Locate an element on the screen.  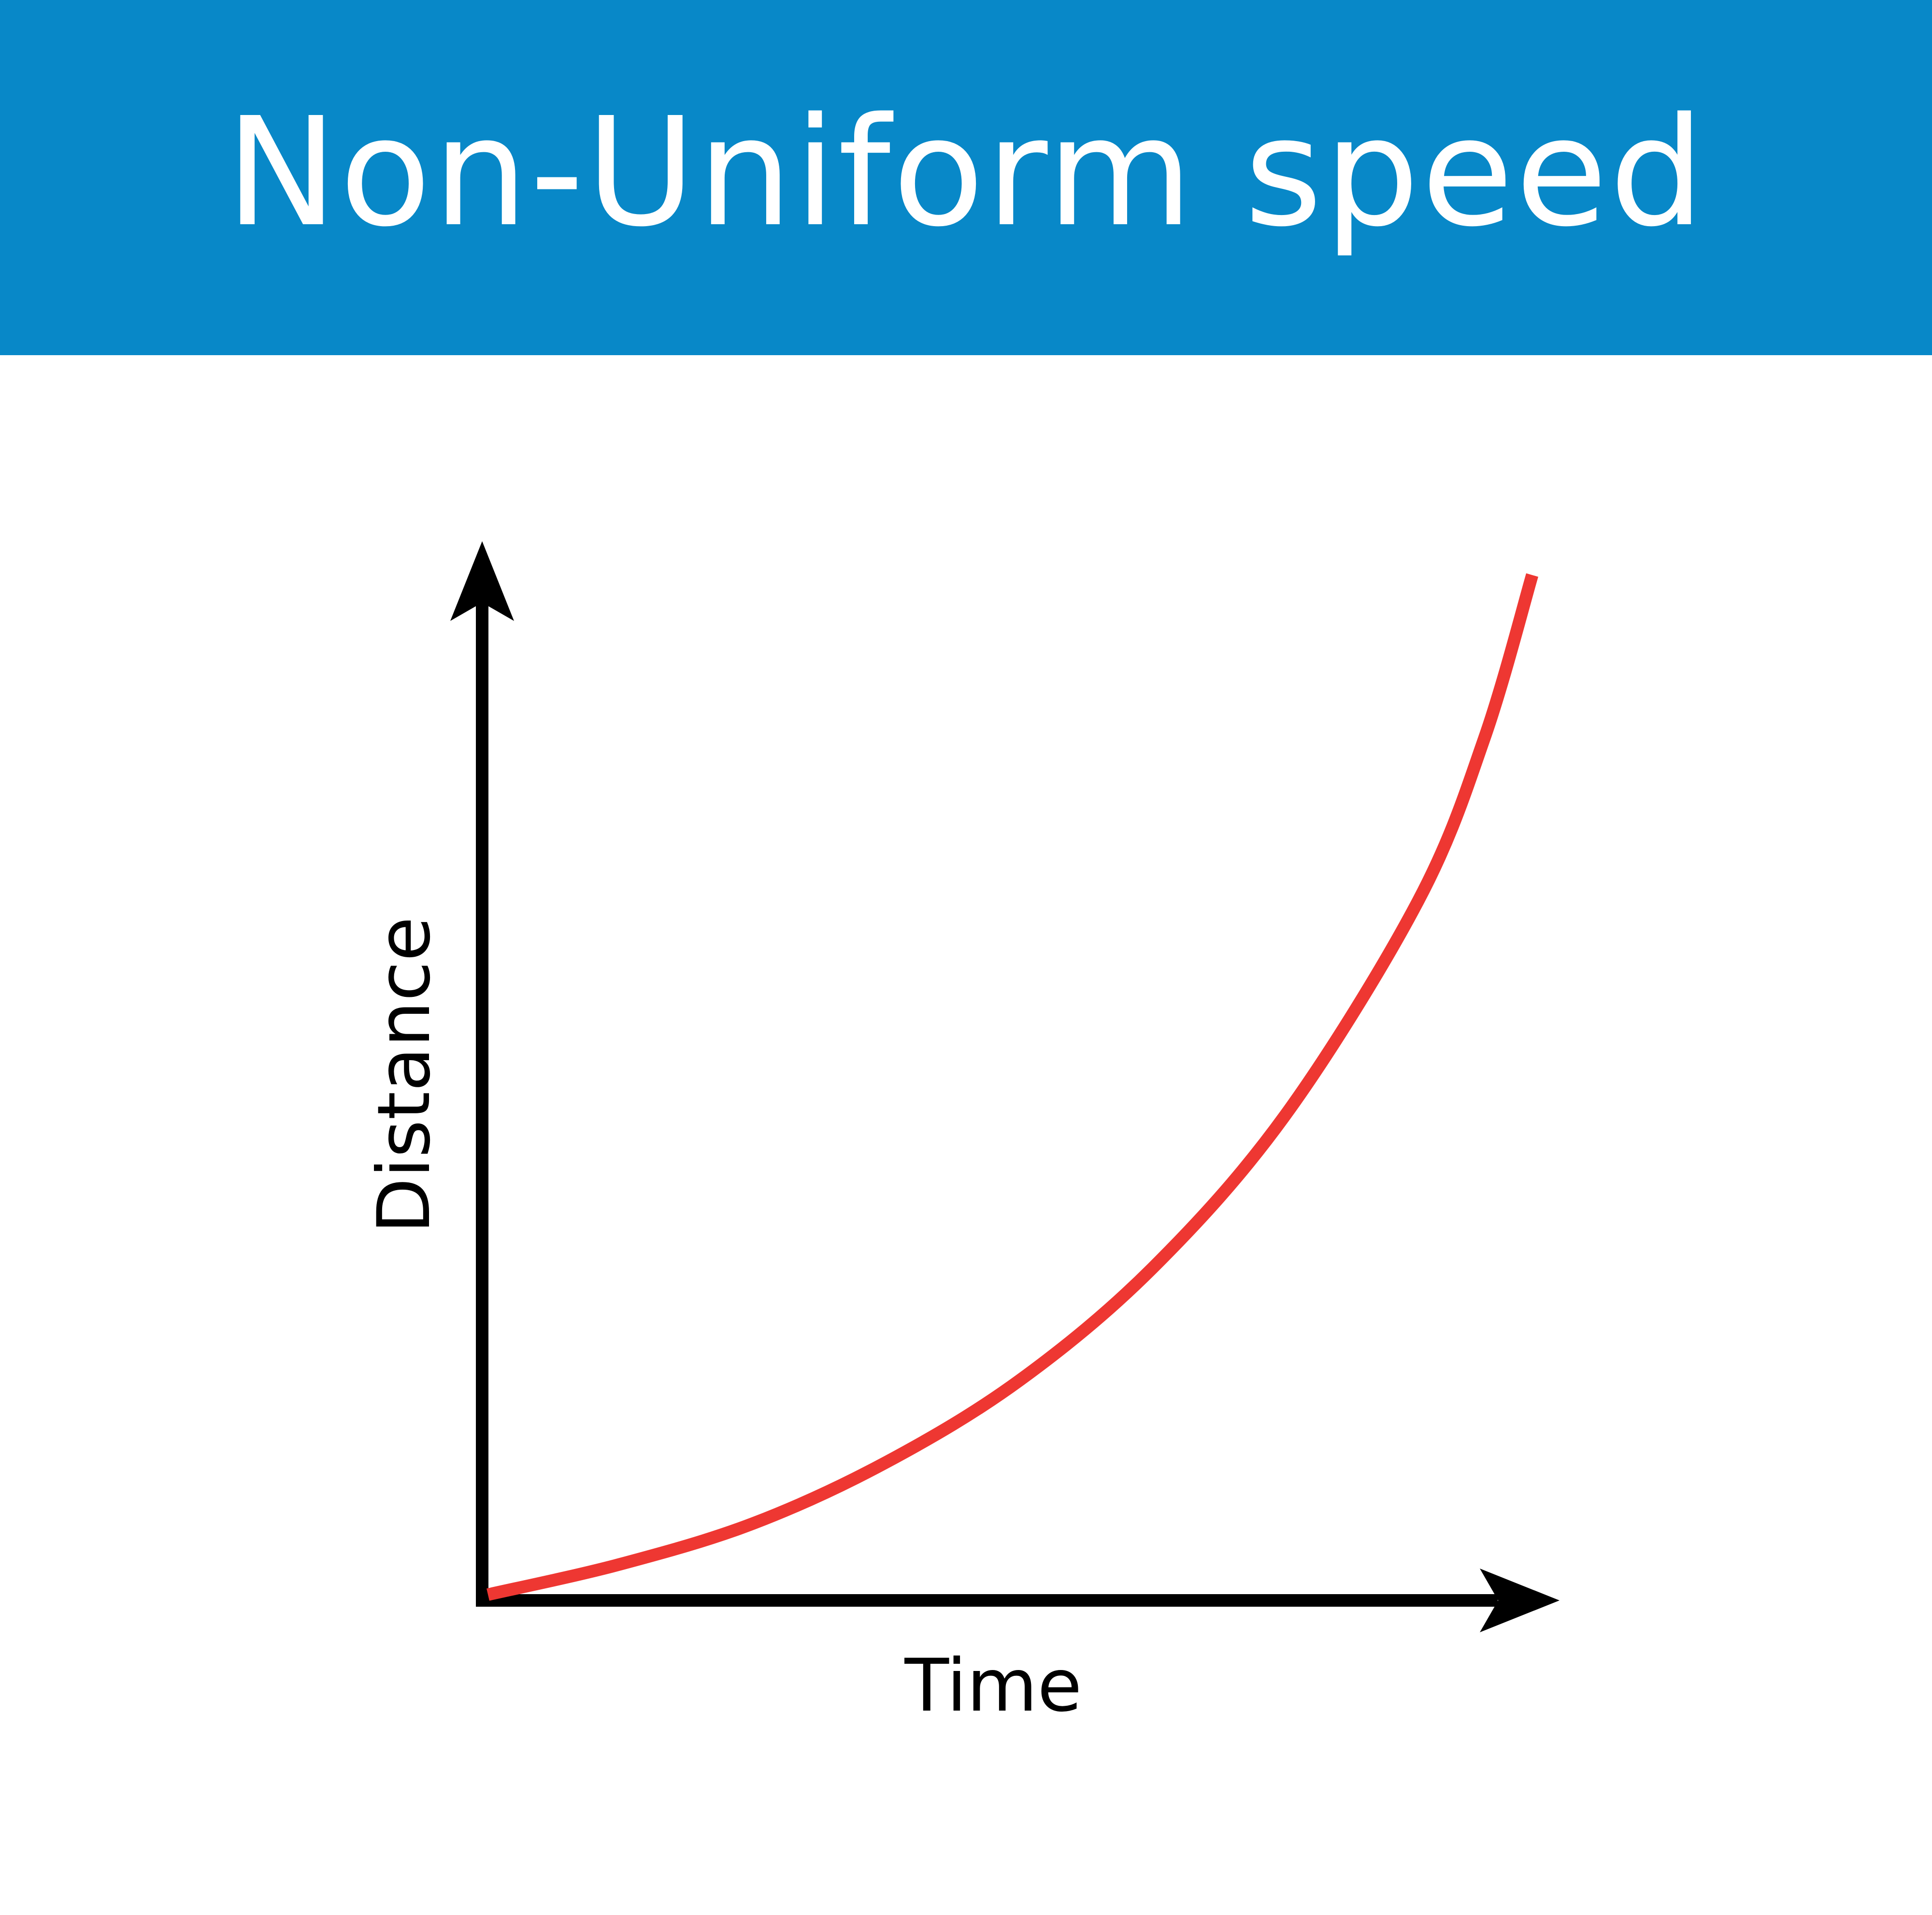
page-title: Non-Uniform speed is located at coordinates (966, 172).